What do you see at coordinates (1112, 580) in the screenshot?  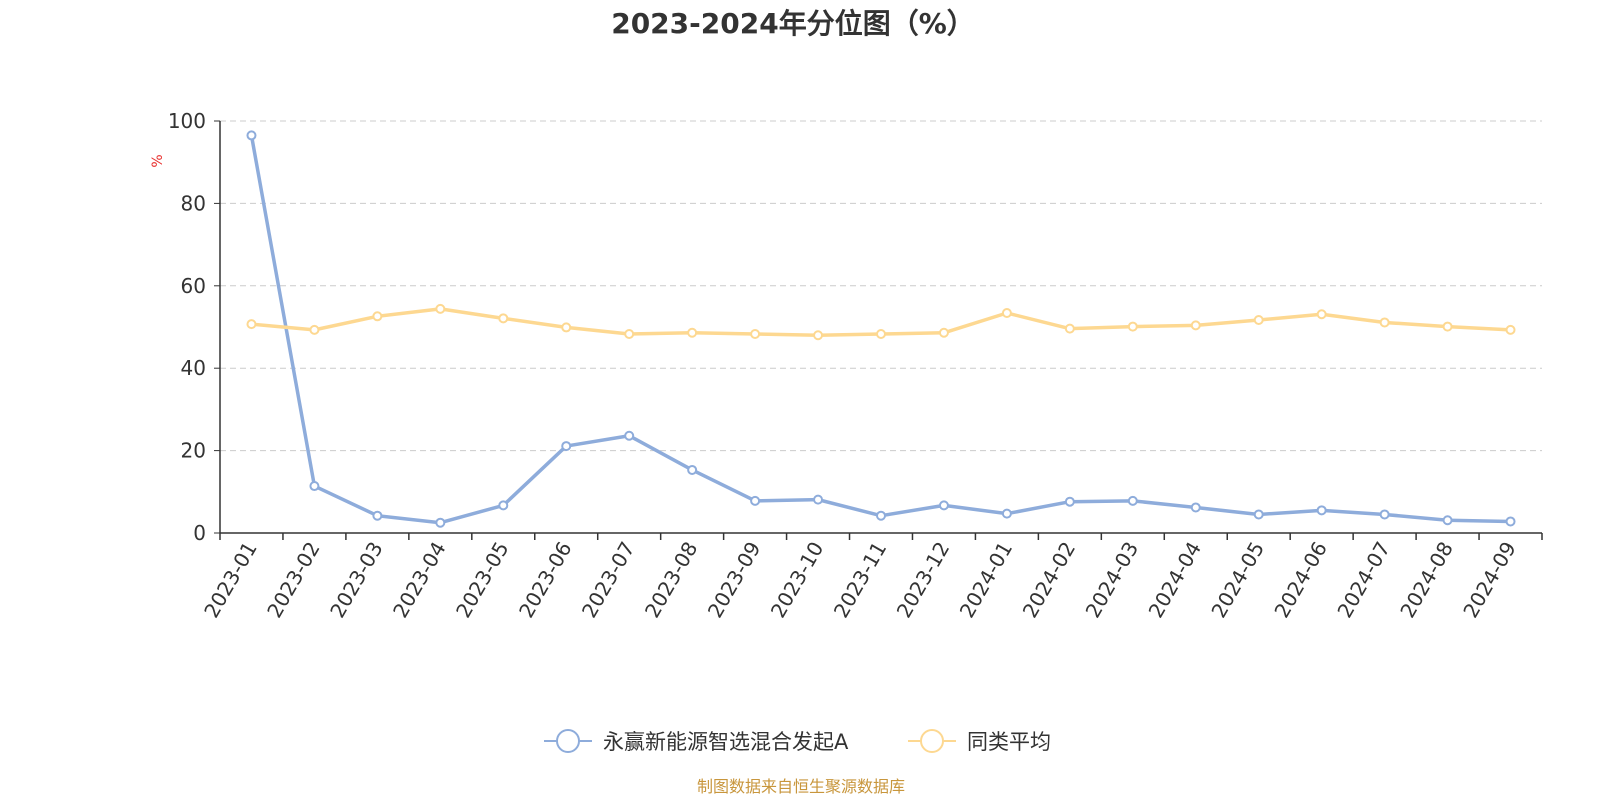 I see `x-tick-label: 2024-03` at bounding box center [1112, 580].